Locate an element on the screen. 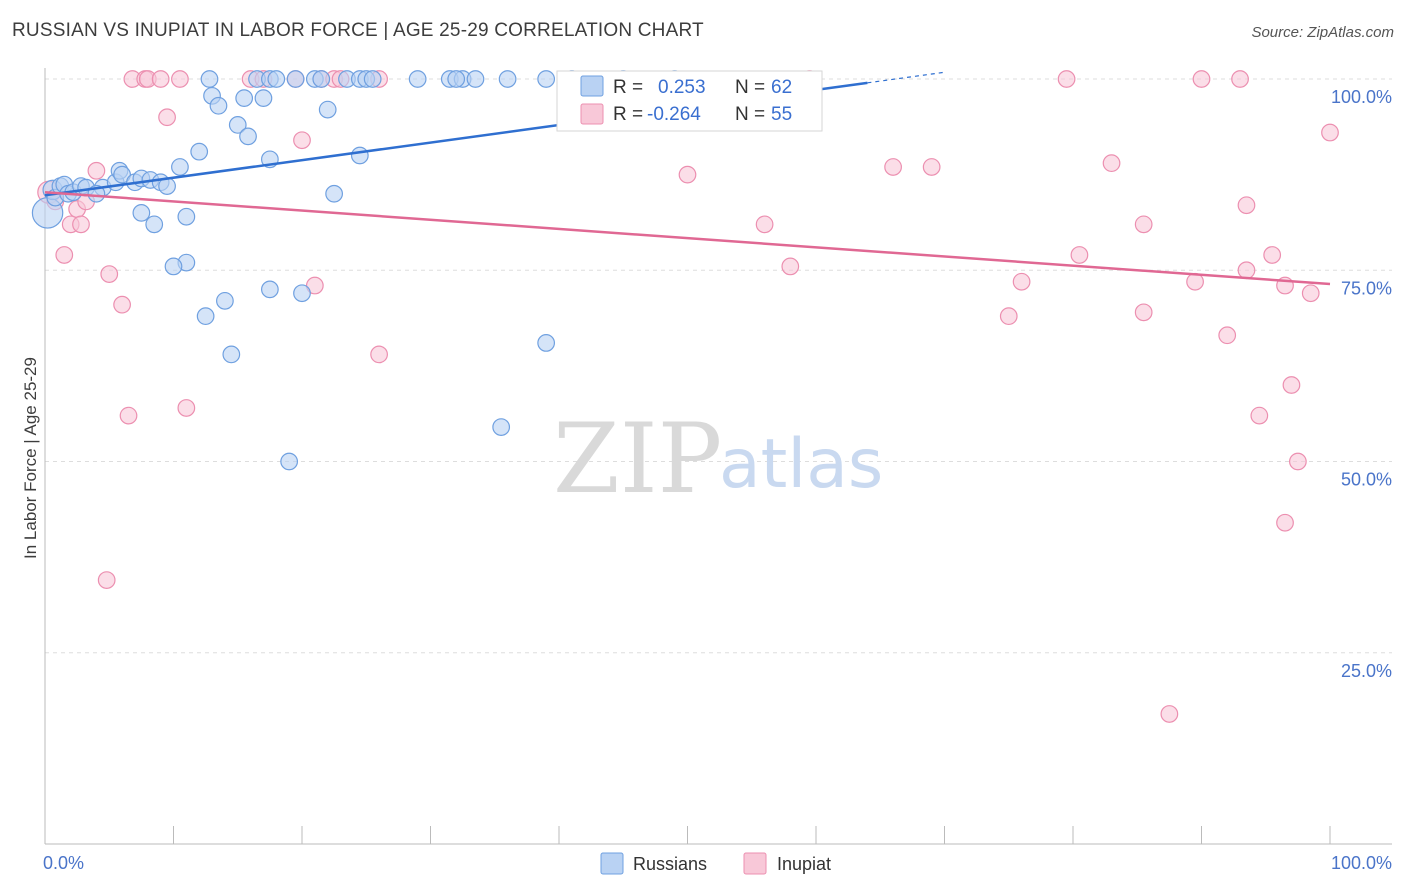 This screenshot has height=892, width=1406. russians-trendline-extension is located at coordinates (906, 77).